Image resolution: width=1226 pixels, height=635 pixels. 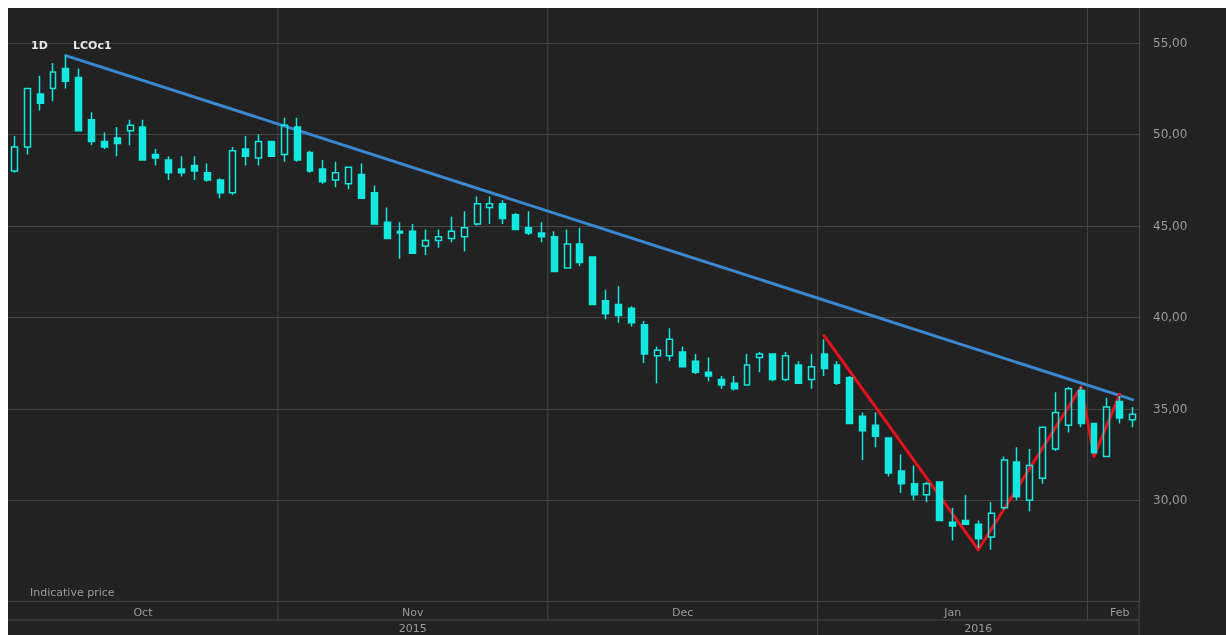 What do you see at coordinates (1119, 612) in the screenshot?
I see `x-tick-label: Feb` at bounding box center [1119, 612].